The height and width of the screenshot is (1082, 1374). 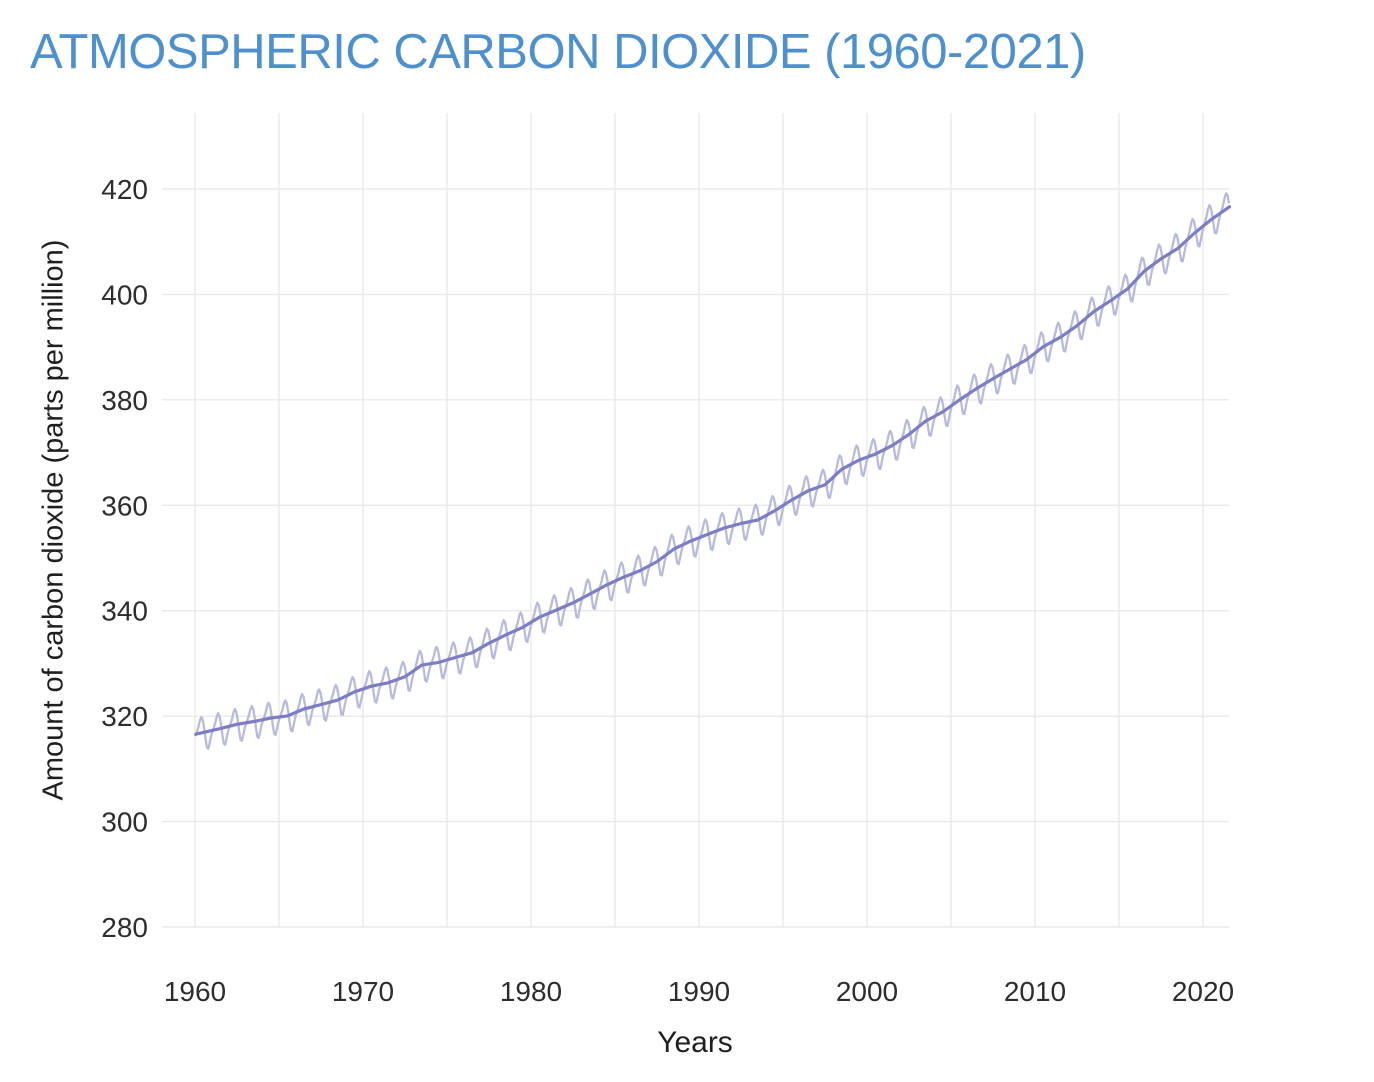 I want to click on y-tick-label: 340, so click(x=124, y=611).